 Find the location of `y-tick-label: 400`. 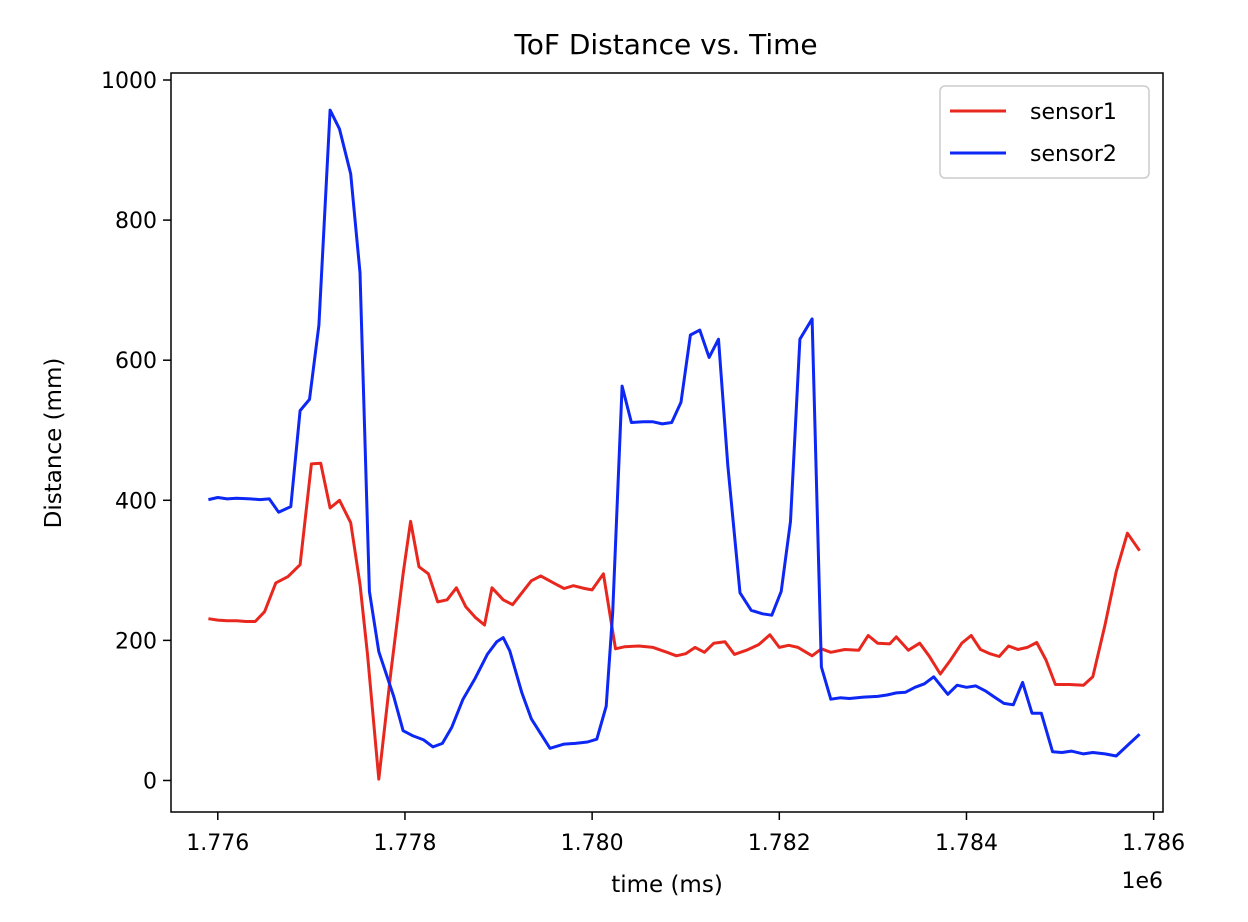

y-tick-label: 400 is located at coordinates (136, 501).